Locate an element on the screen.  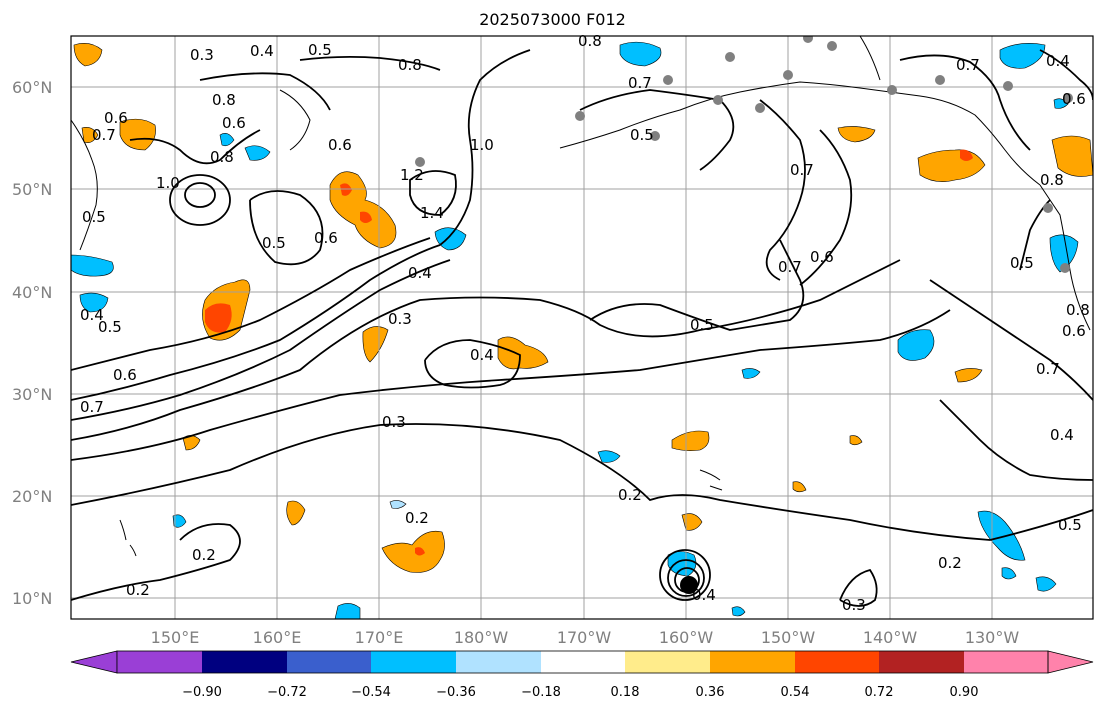
lon-label: 130°W is located at coordinates (992, 637).